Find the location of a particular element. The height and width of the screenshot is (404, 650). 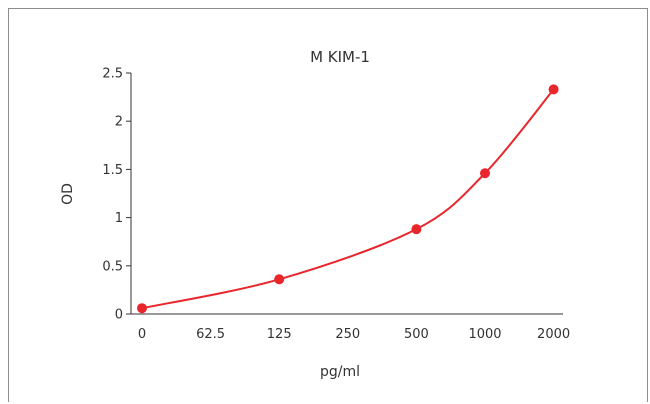

x-tick-label: 250 is located at coordinates (347, 334).